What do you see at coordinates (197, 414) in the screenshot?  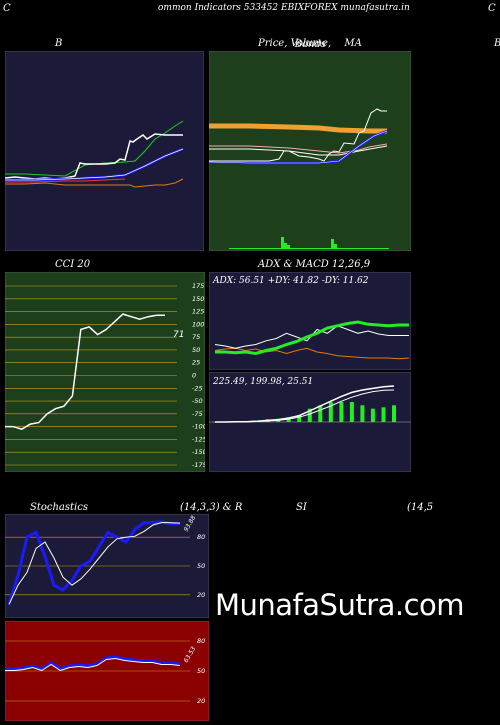 I see `cci-tick-label: -75` at bounding box center [197, 414].